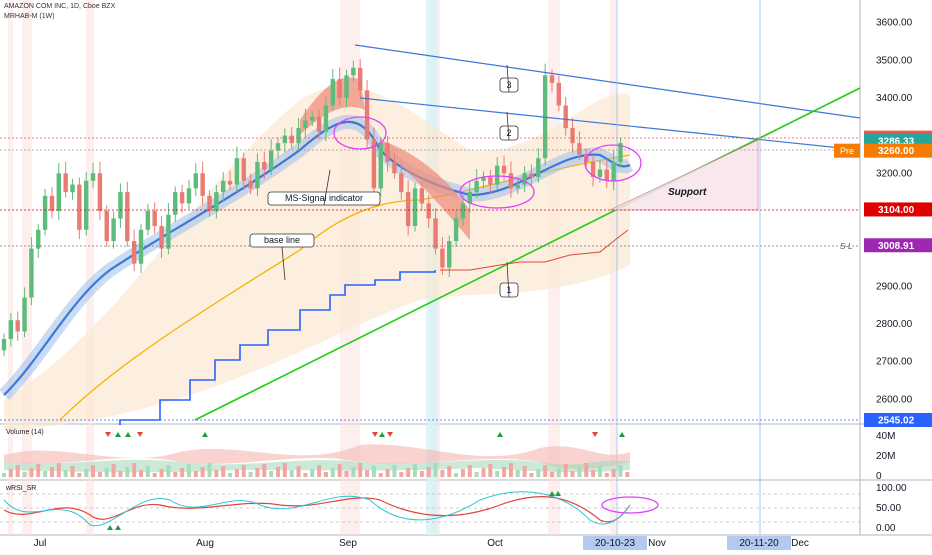 The image size is (932, 555). Describe the element at coordinates (888, 508) in the screenshot. I see `oscillator-tick-label: 50.00` at that location.